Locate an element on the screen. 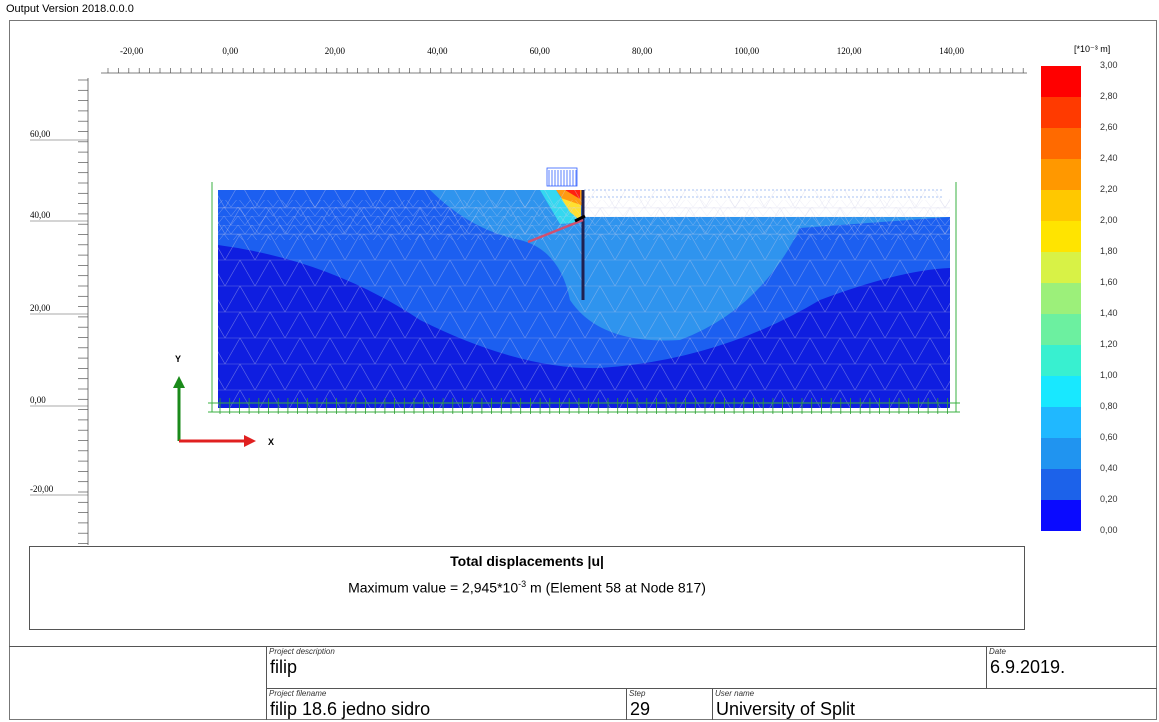 This screenshot has width=1159, height=722. project-filename: filip 18.6 jedno sidro is located at coordinates (350, 709).